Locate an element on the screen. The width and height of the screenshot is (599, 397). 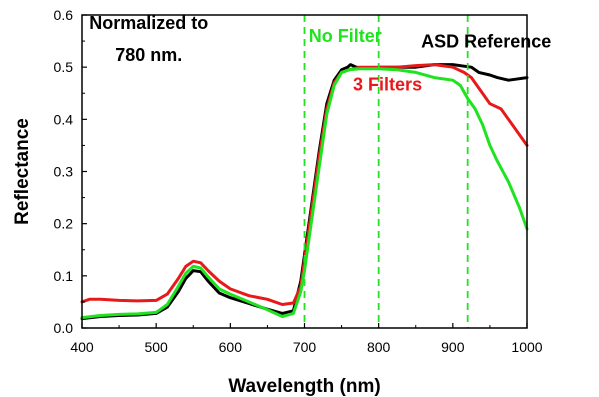
y-tick-label: 0.4 is located at coordinates (64, 119).